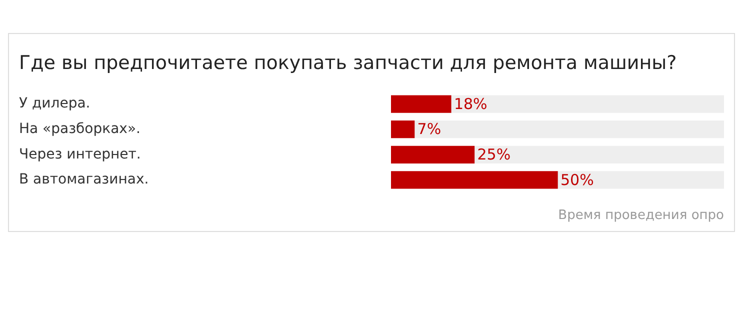 The height and width of the screenshot is (321, 740). What do you see at coordinates (54, 104) in the screenshot?
I see `y-tick-label: У дилера.` at bounding box center [54, 104].